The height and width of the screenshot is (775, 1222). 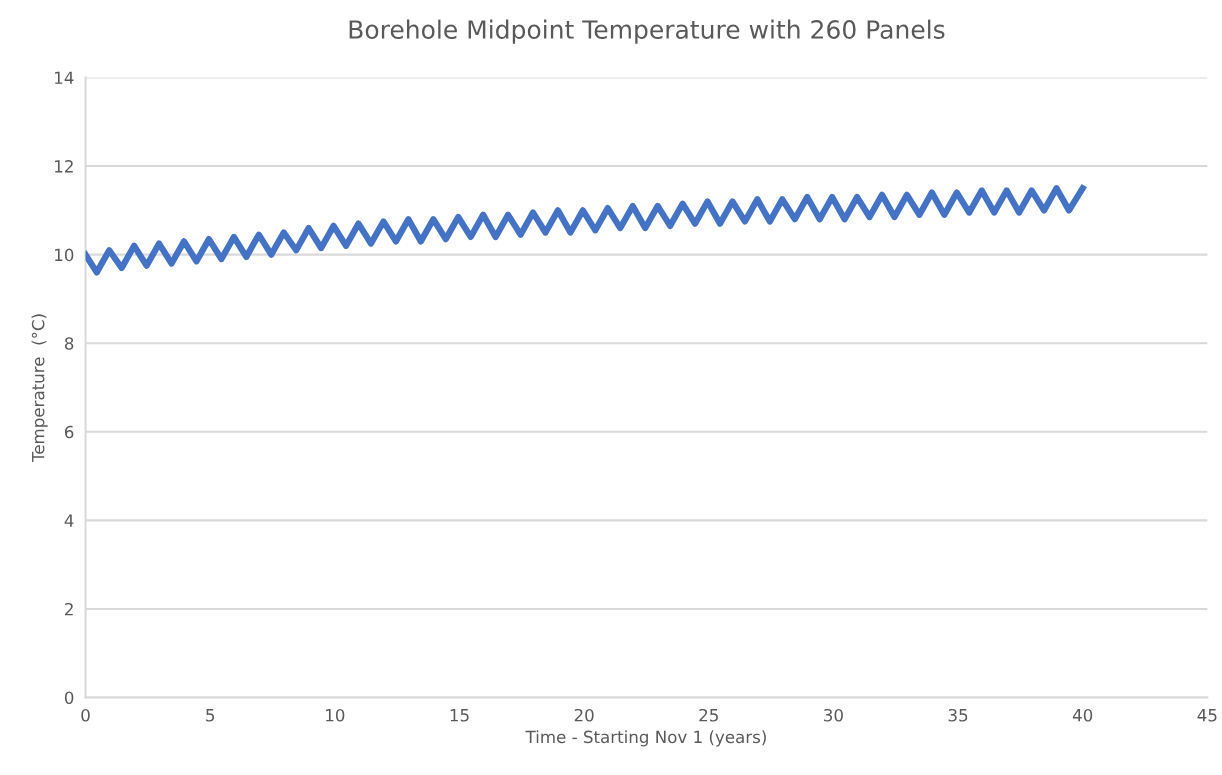 I want to click on x-tick-label: 5, so click(x=210, y=715).